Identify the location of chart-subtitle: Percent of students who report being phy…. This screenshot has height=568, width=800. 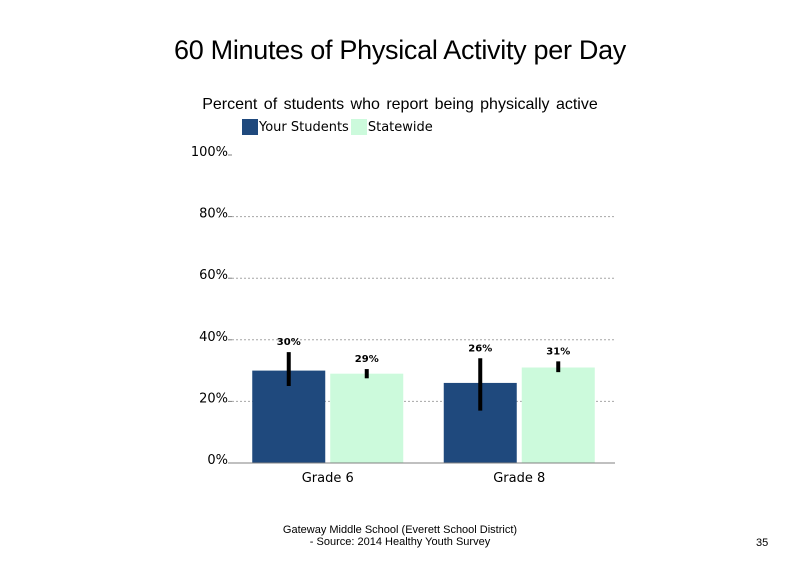
(400, 104).